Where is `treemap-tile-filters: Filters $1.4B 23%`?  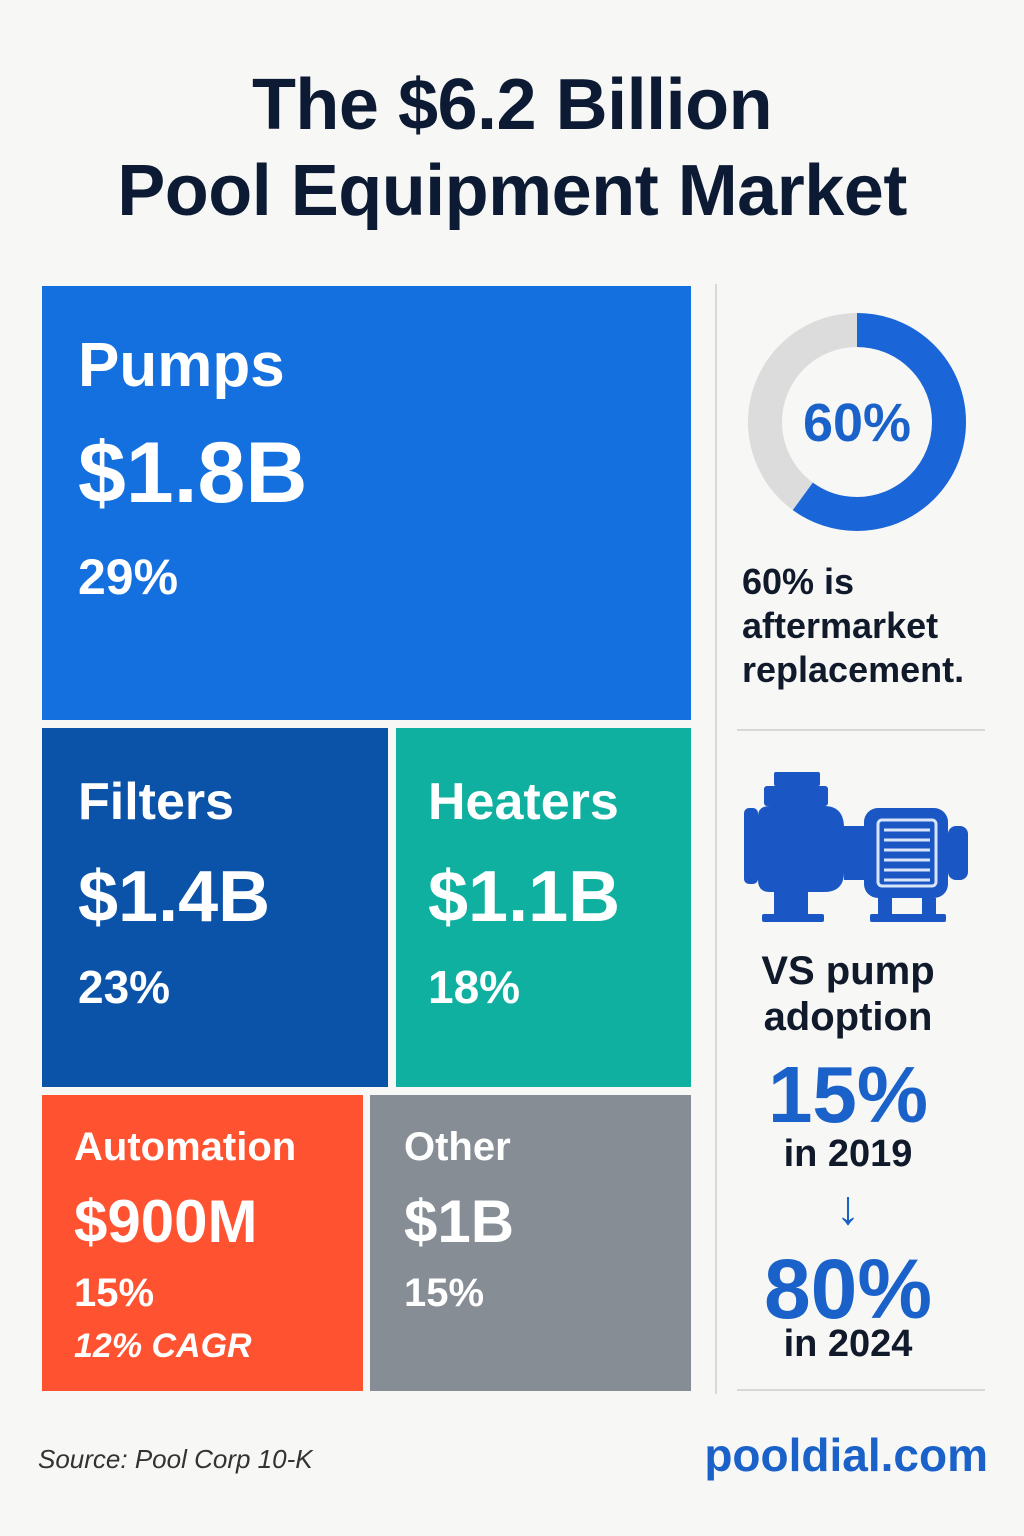 treemap-tile-filters: Filters $1.4B 23% is located at coordinates (215, 907).